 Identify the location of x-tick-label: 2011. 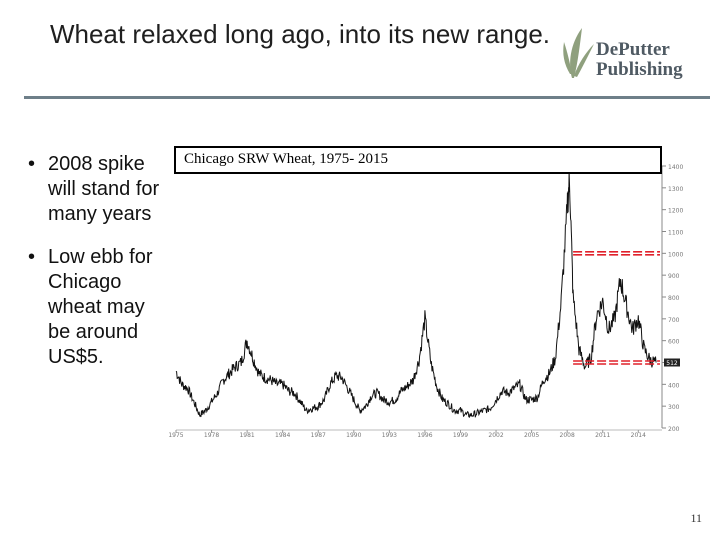
(602, 435).